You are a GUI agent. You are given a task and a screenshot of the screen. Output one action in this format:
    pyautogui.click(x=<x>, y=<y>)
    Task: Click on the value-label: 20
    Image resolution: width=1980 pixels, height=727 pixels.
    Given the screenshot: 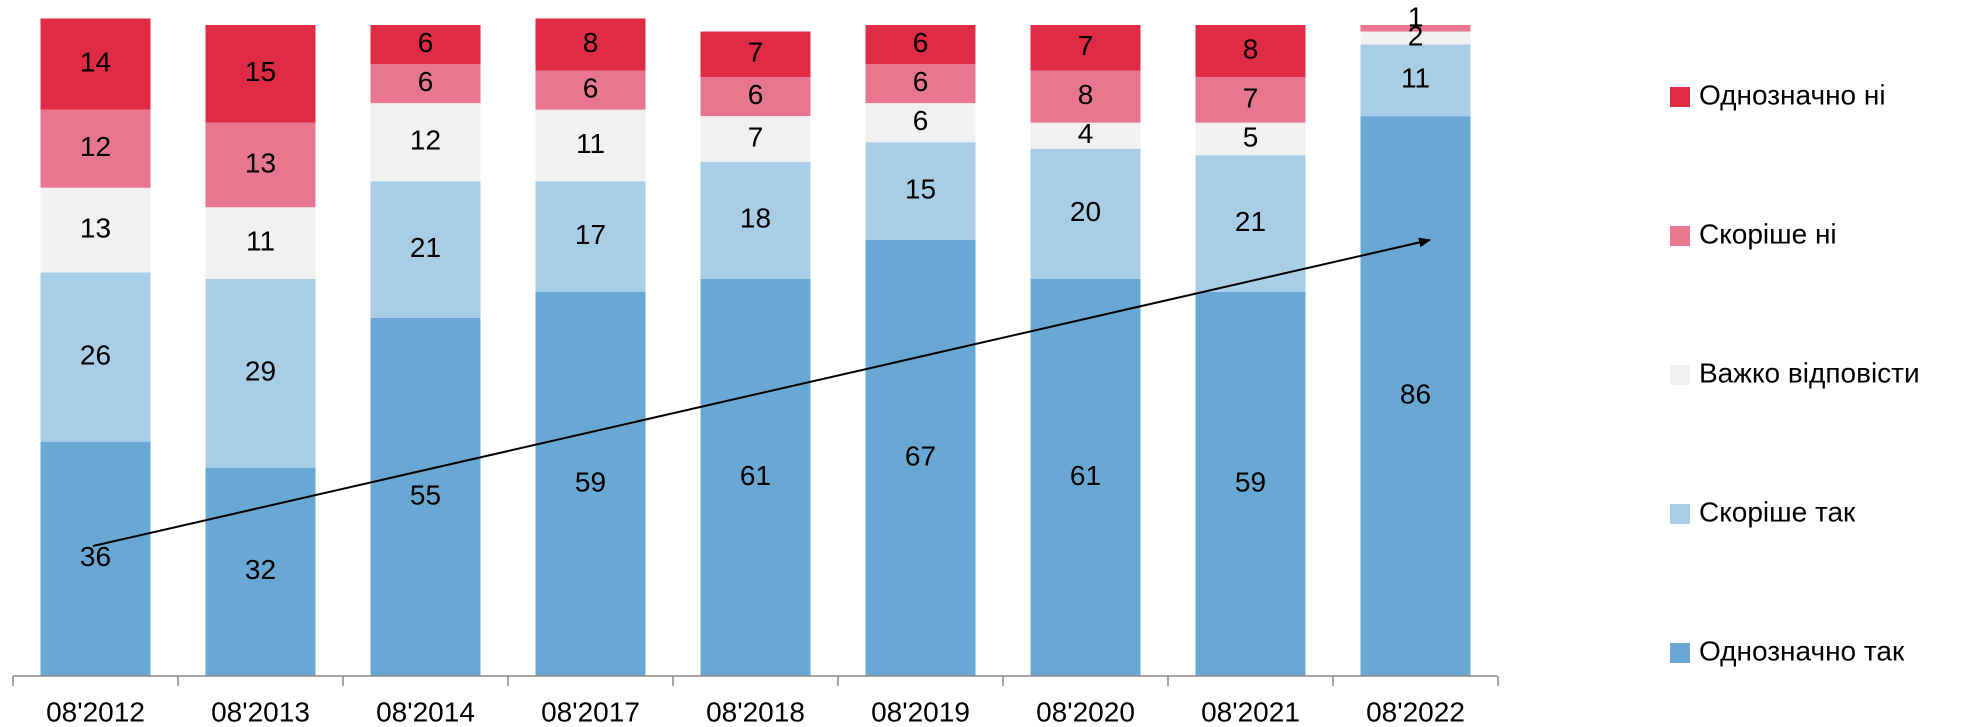 What is the action you would take?
    pyautogui.click(x=1085, y=211)
    